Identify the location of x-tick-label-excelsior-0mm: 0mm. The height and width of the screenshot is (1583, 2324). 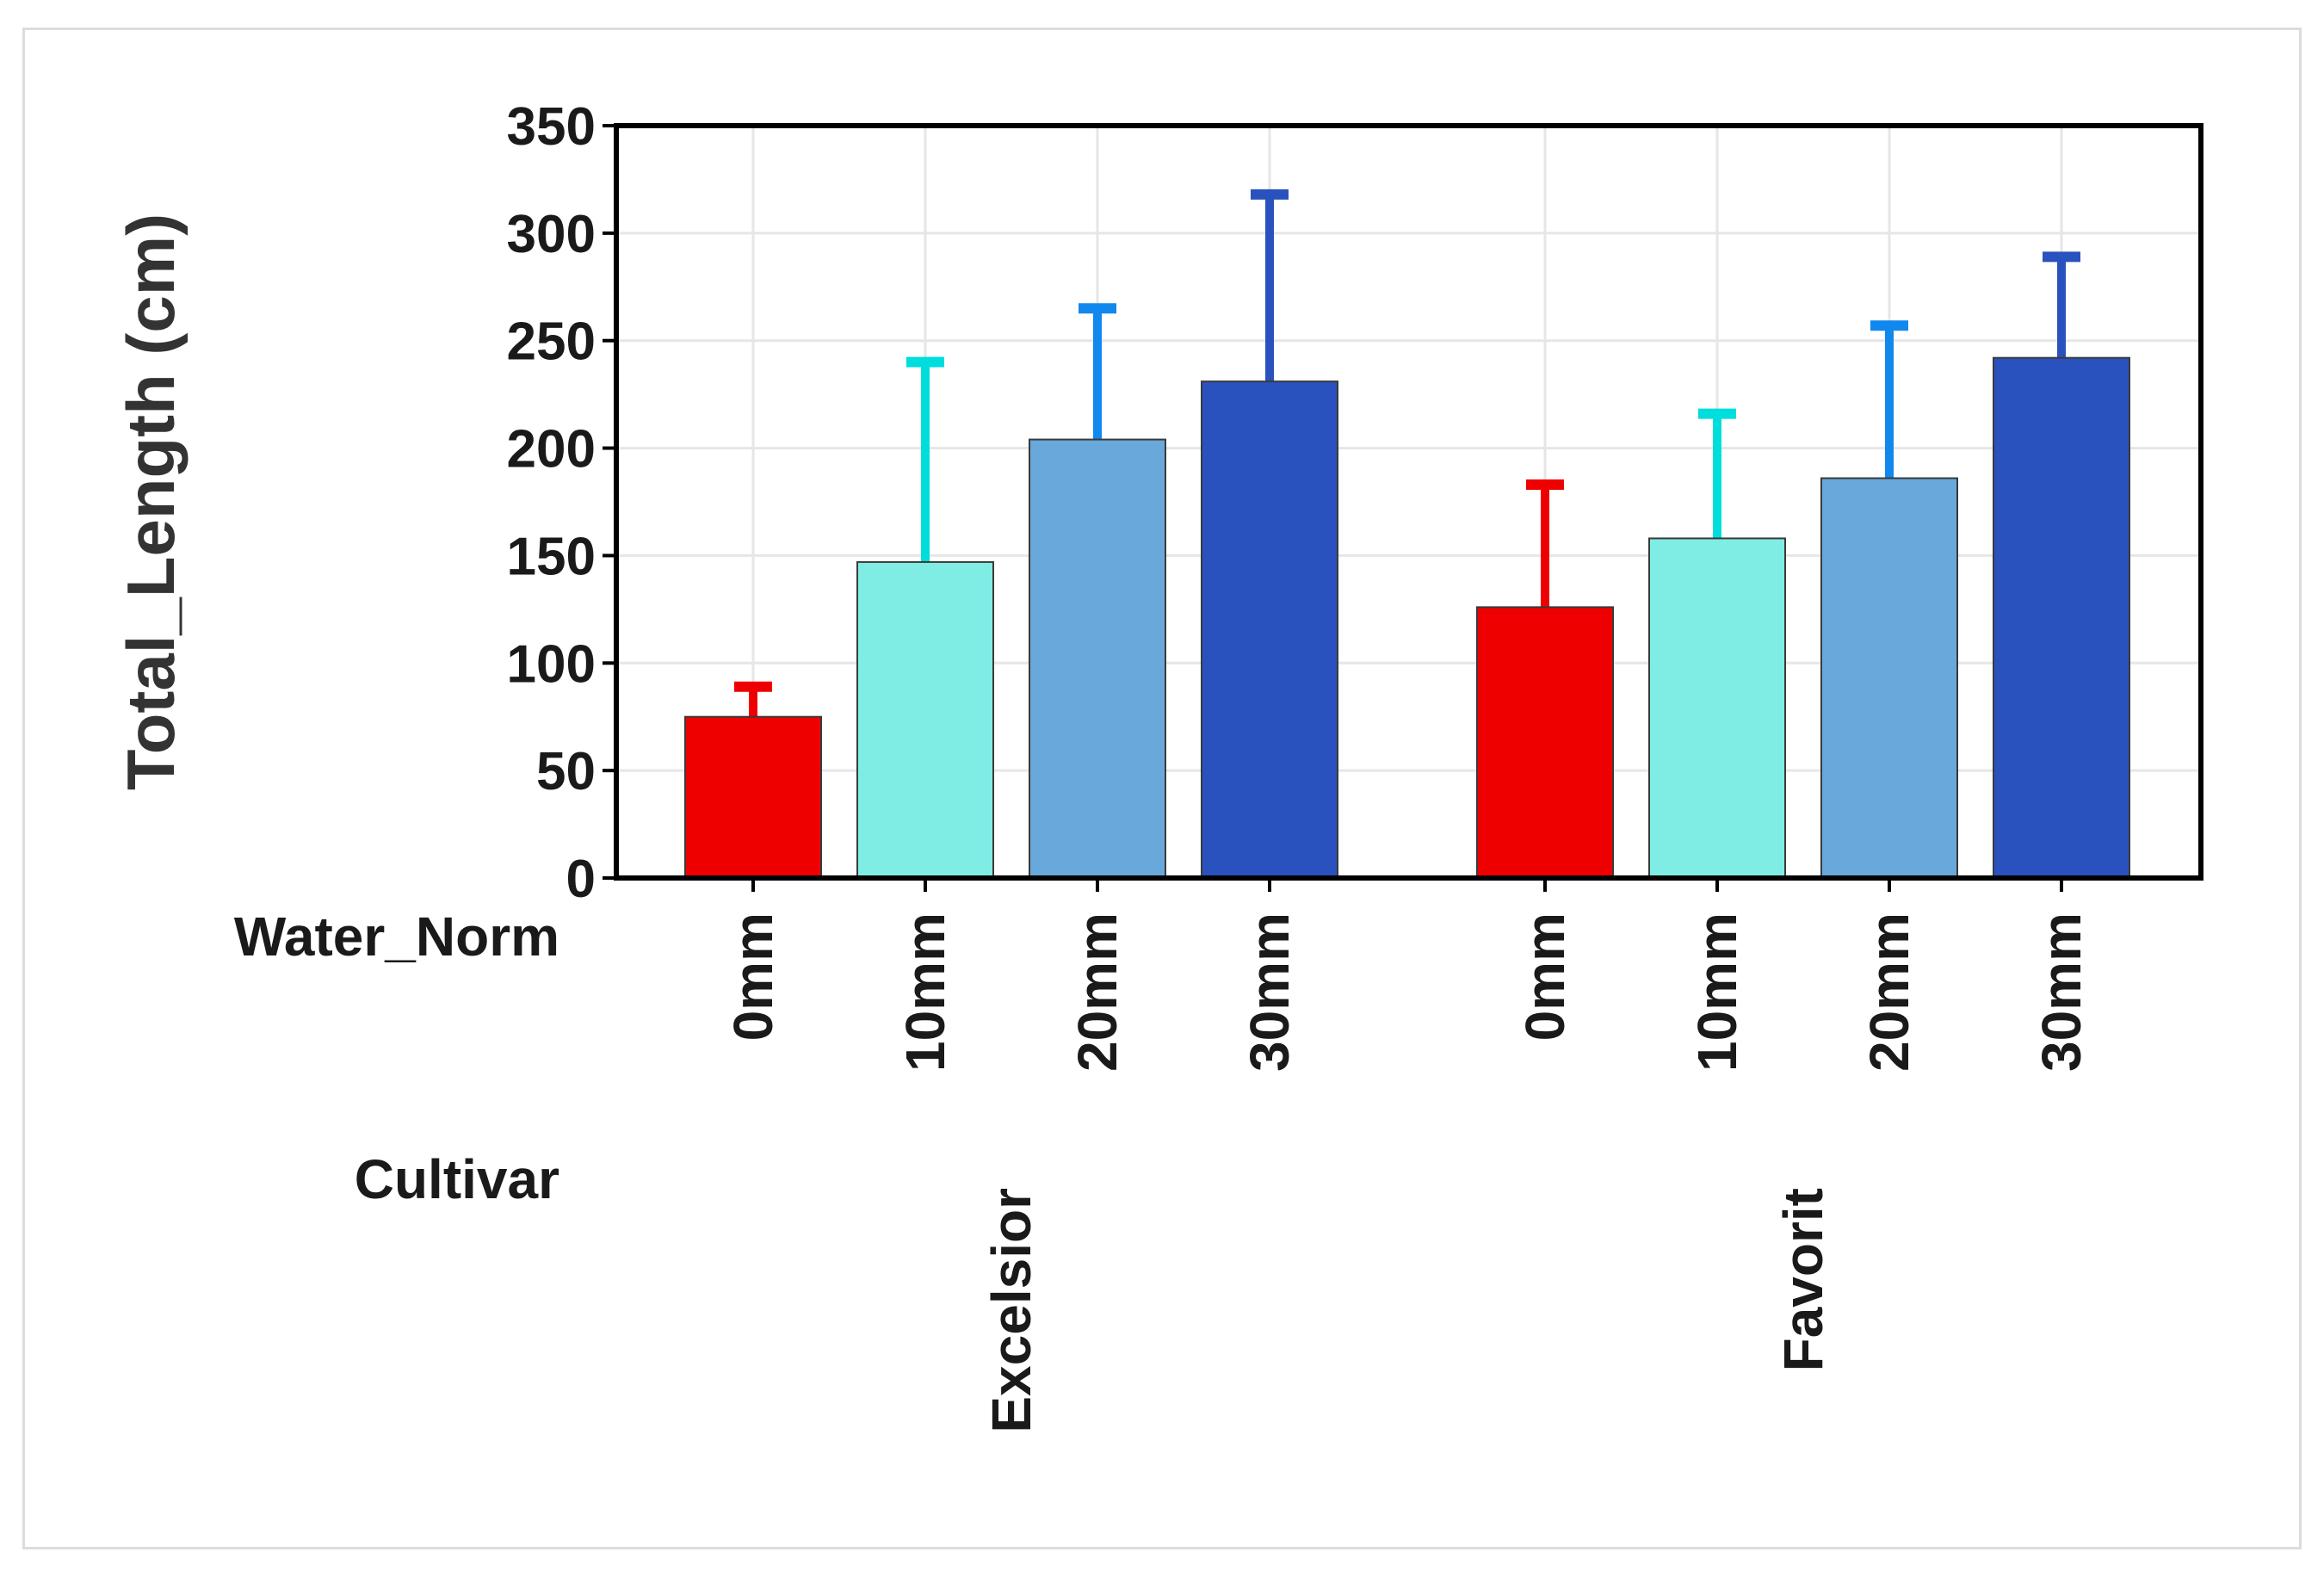
(753, 977).